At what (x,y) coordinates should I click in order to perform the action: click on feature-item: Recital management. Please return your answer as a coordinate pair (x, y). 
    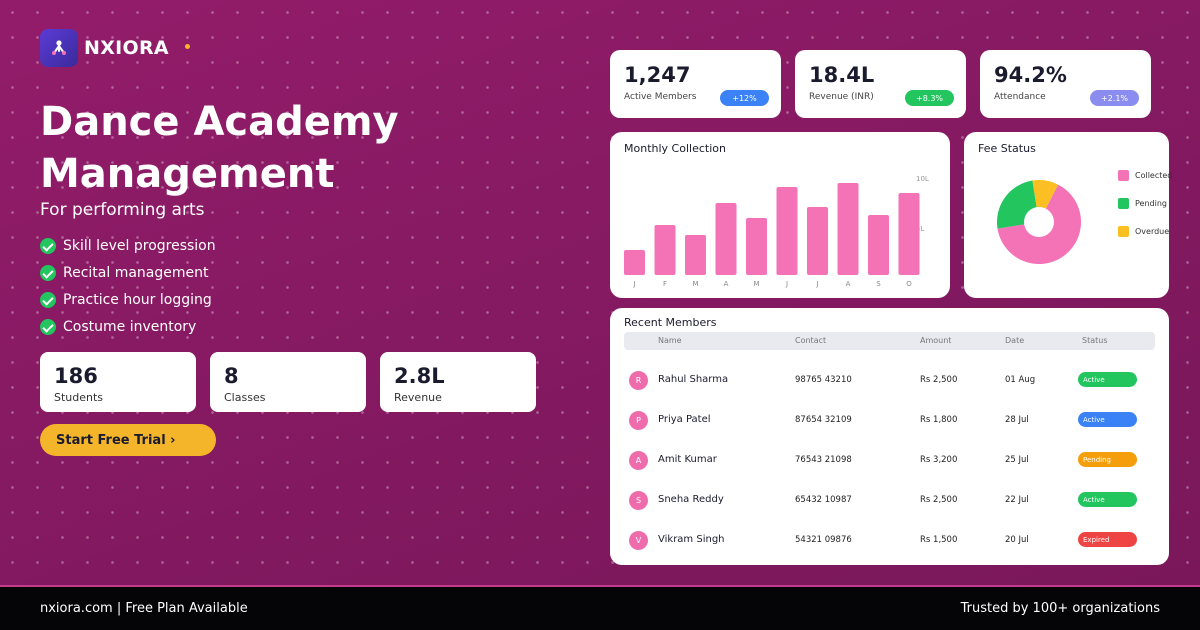
    Looking at the image, I should click on (128, 272).